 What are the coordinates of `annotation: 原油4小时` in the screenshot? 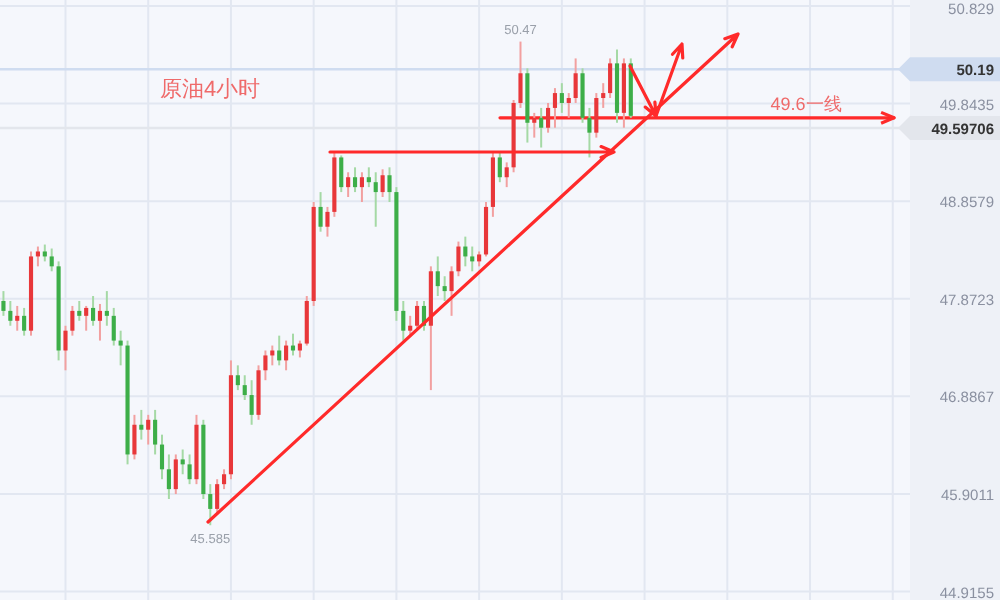 It's located at (210, 89).